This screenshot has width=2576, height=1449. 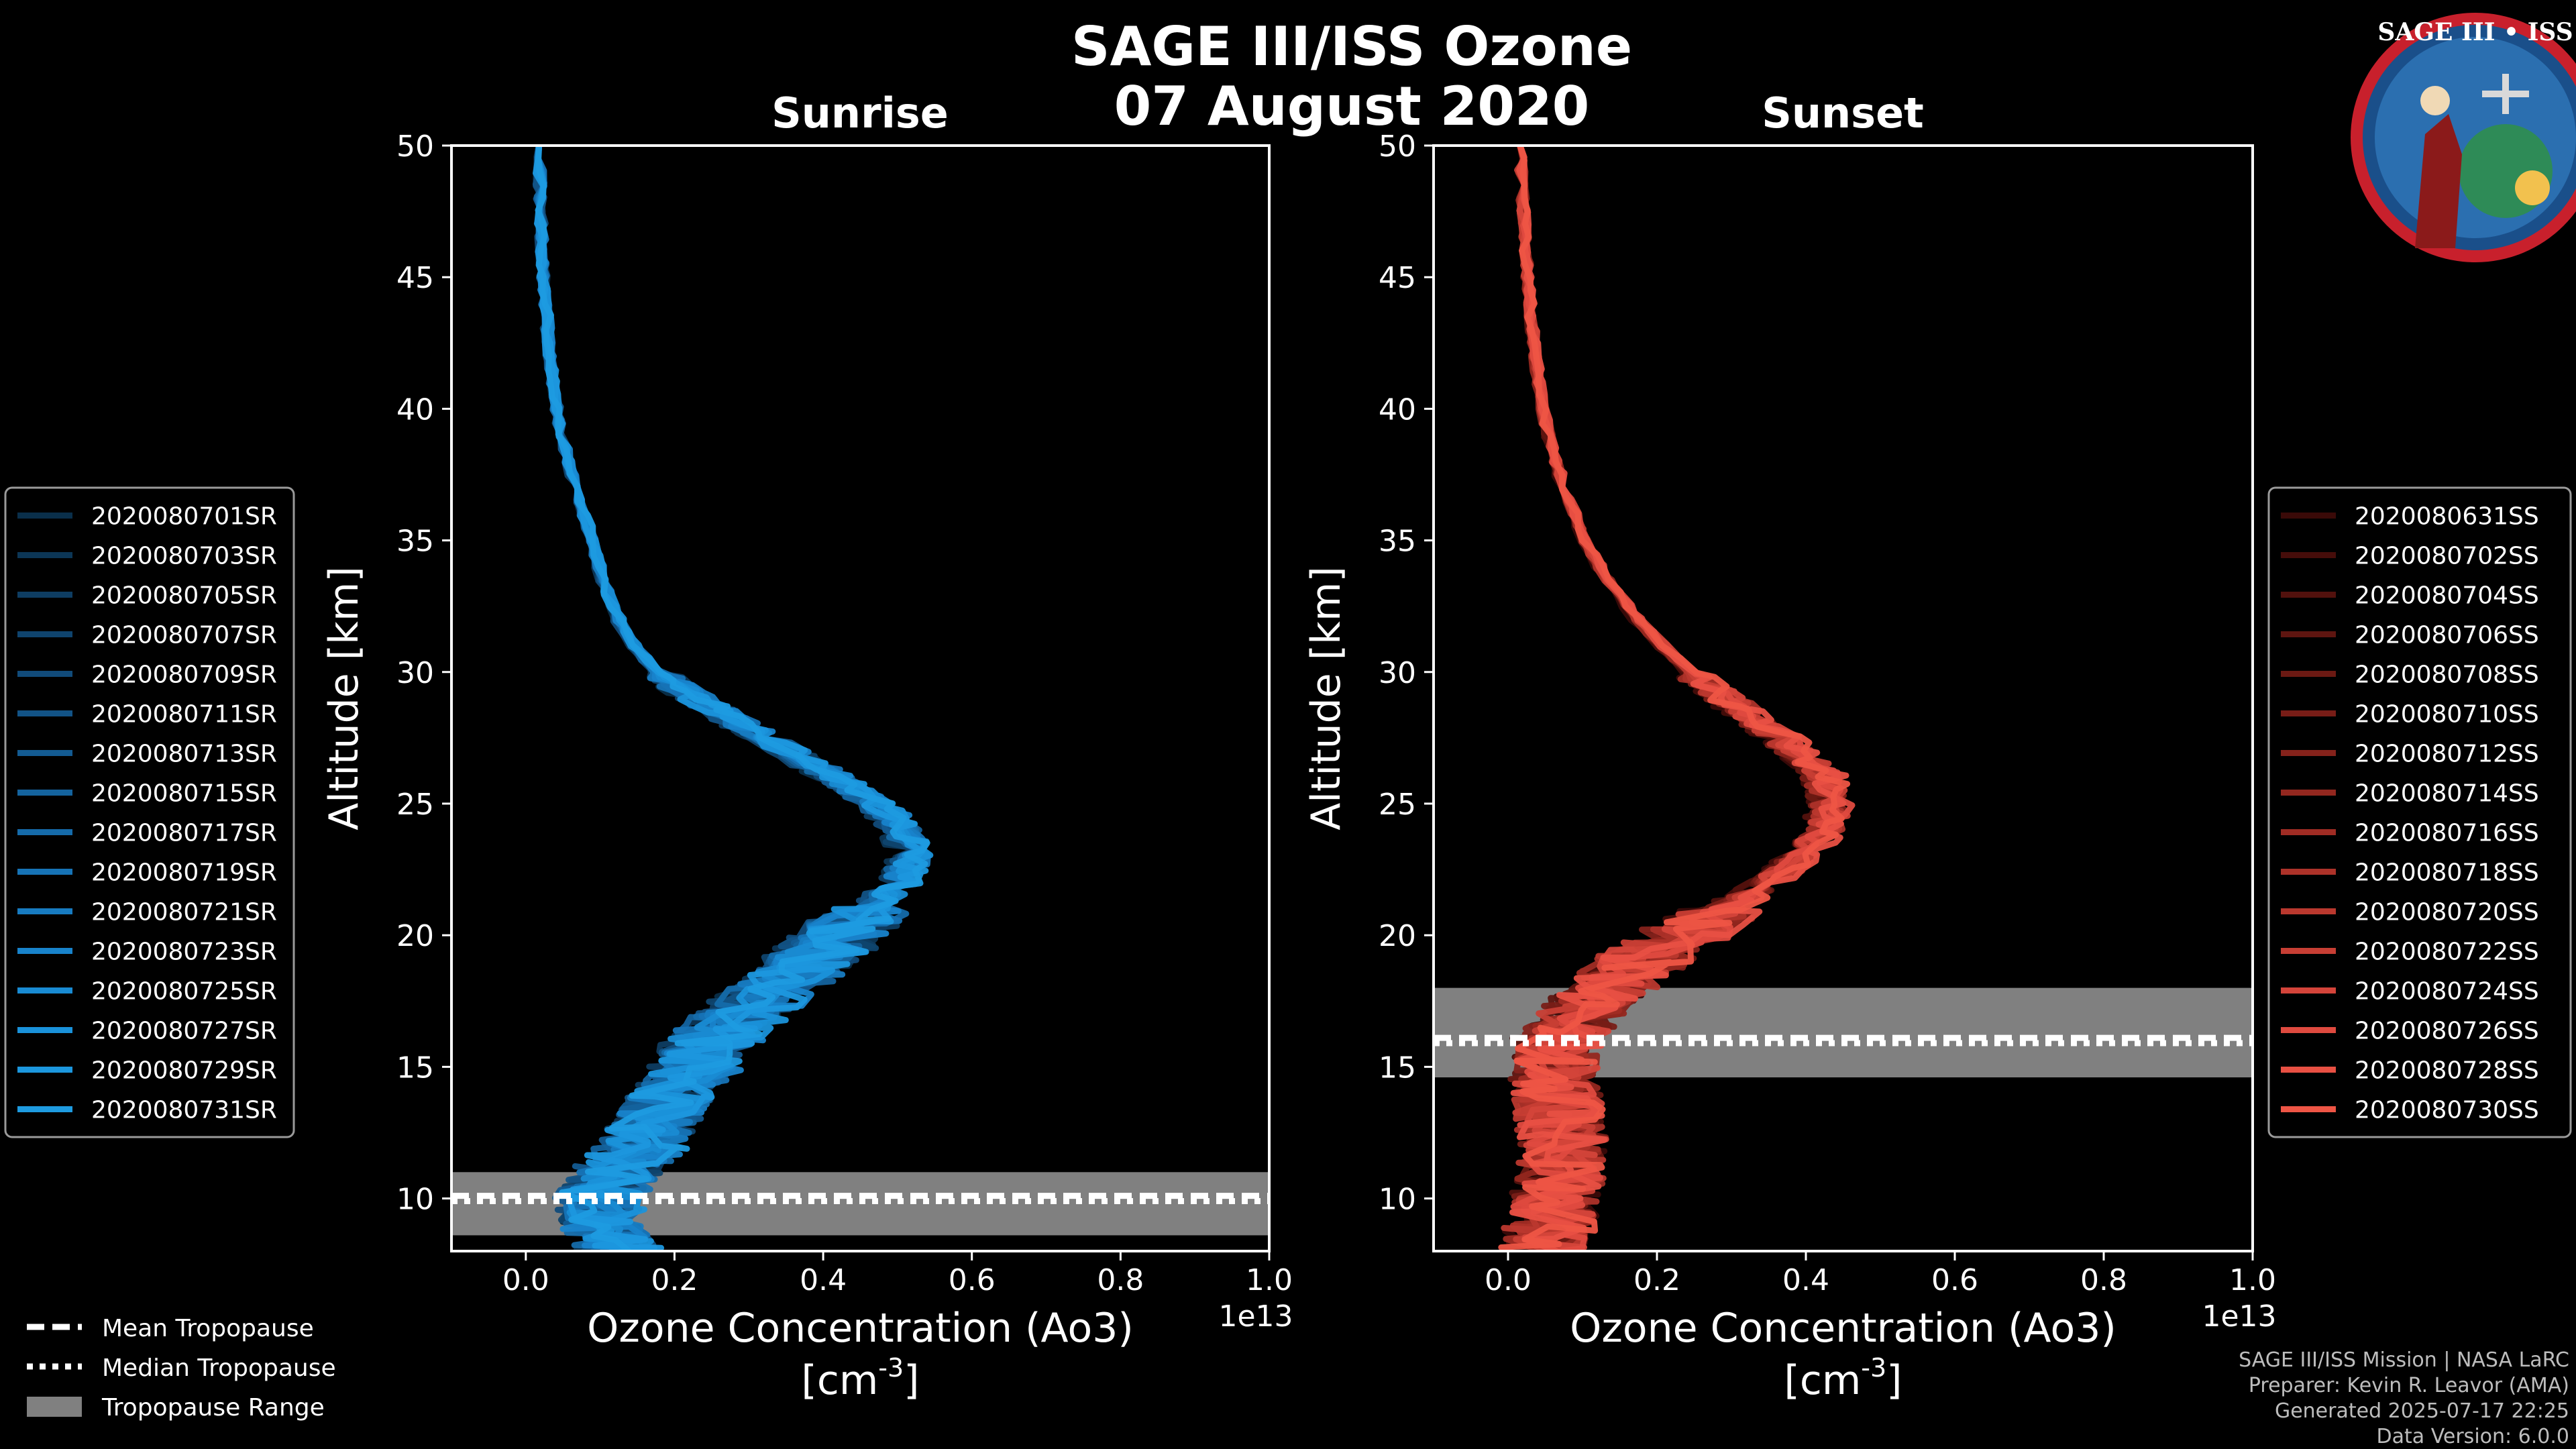 I want to click on legend-label: 2020080721SR, so click(x=184, y=912).